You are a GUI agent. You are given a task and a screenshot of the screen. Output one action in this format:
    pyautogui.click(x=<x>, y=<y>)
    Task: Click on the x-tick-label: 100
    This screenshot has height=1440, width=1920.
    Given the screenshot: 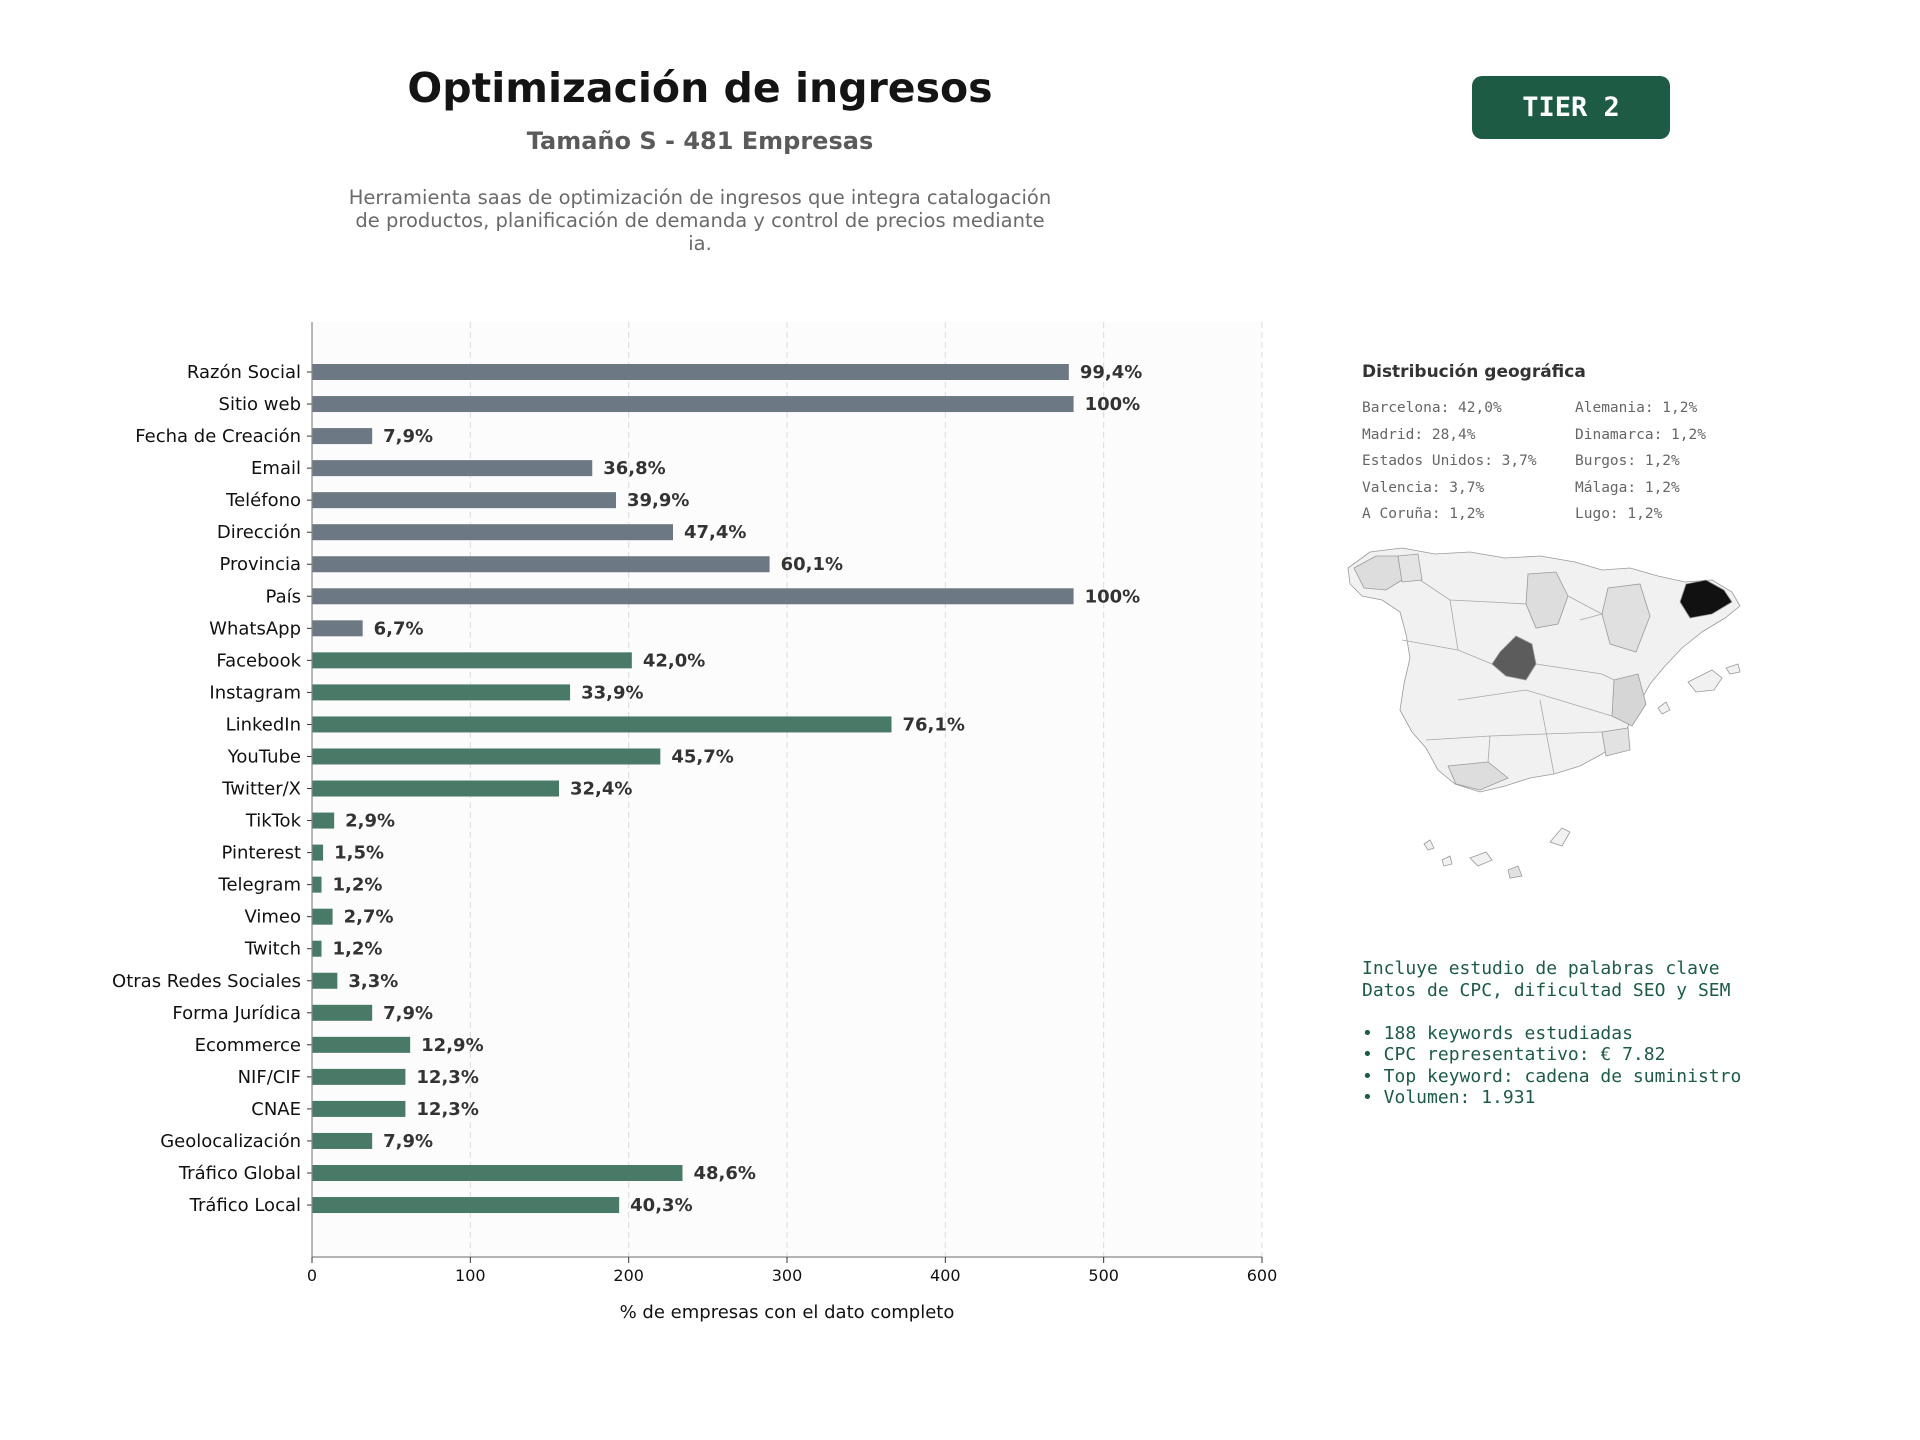 What is the action you would take?
    pyautogui.click(x=470, y=1275)
    